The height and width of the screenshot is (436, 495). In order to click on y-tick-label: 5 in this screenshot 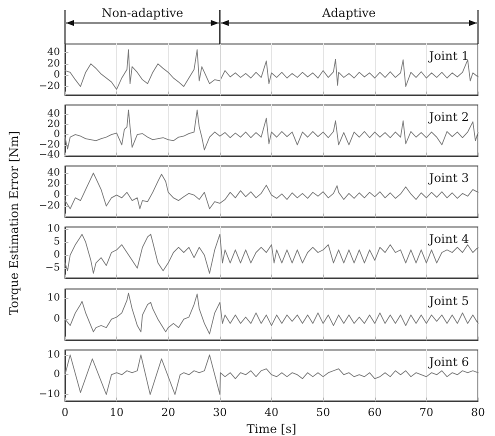, I will do `click(57, 242)`.